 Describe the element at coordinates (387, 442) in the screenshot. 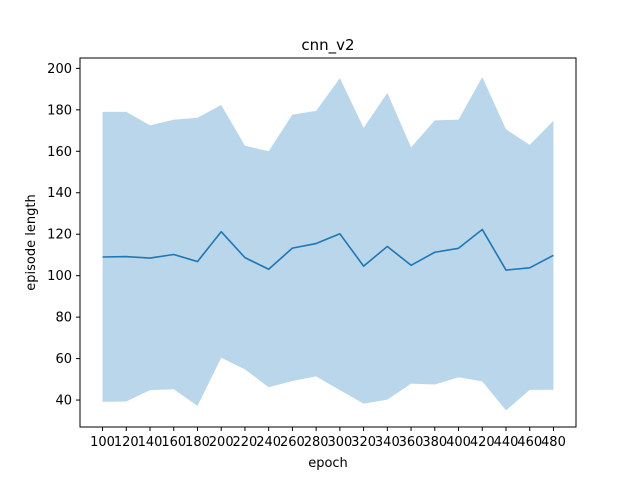

I see `x-tick-label: 340` at that location.